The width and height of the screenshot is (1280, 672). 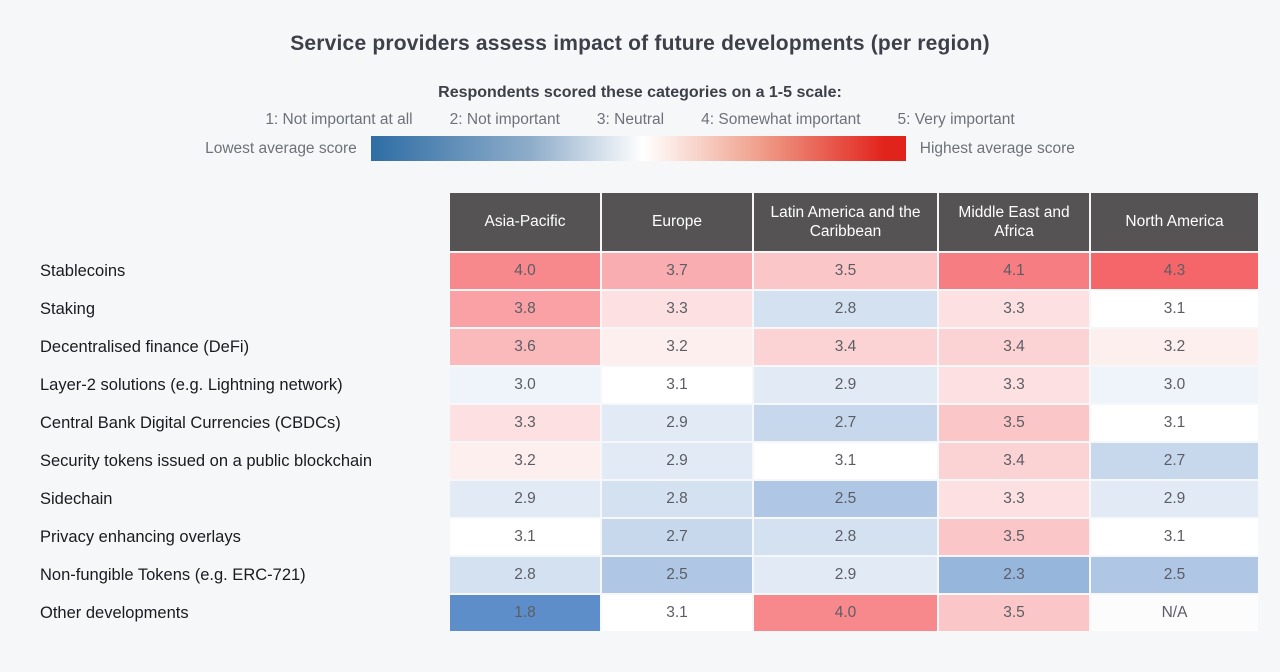 I want to click on column-header: North America, so click(x=1174, y=222).